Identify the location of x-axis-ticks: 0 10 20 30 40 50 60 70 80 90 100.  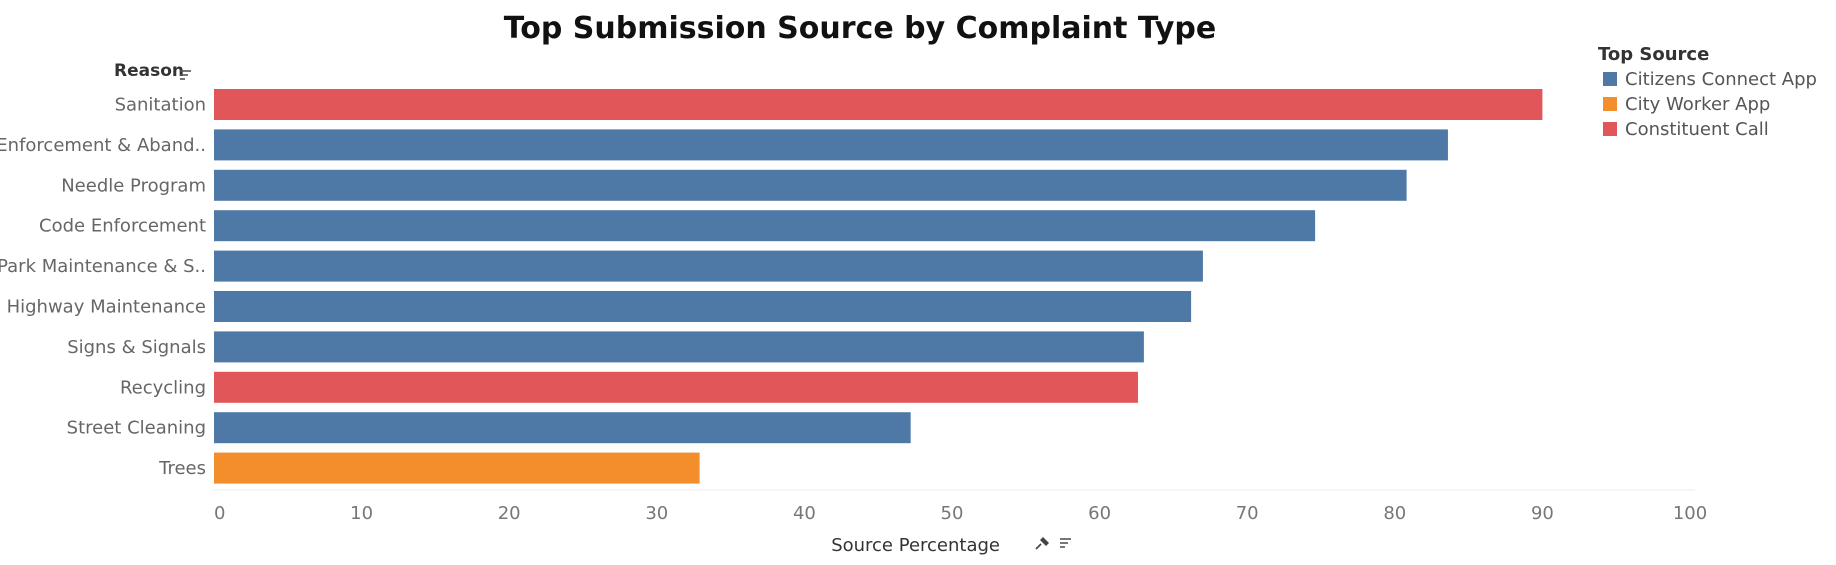
(960, 513).